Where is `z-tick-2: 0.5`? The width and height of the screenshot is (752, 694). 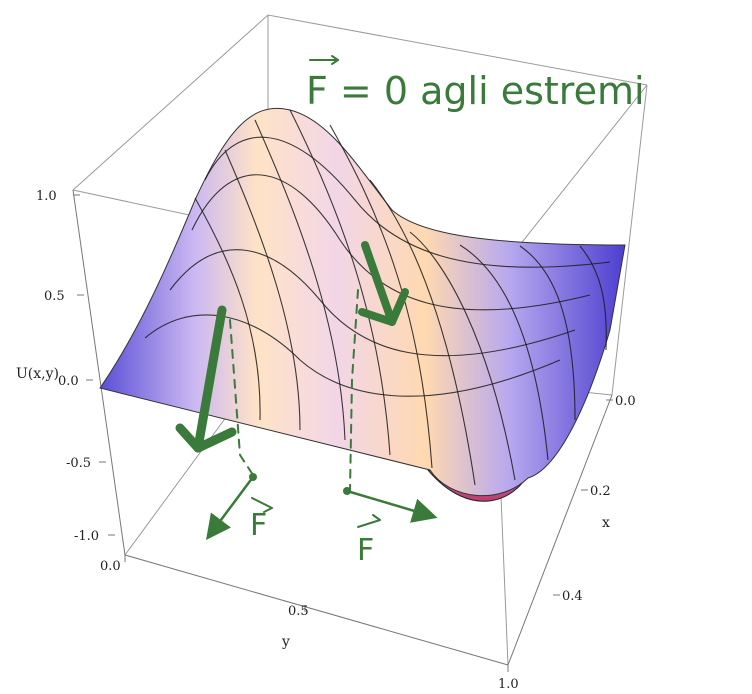 z-tick-2: 0.5 is located at coordinates (54, 296).